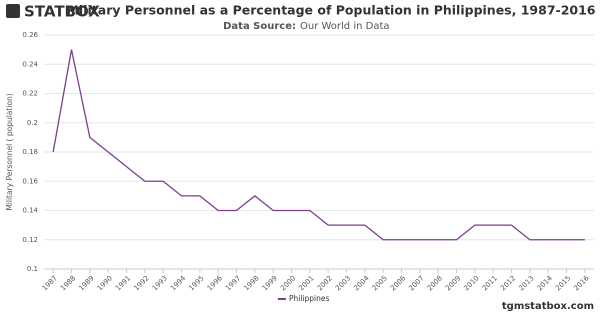 This screenshot has height=314, width=600. What do you see at coordinates (32, 269) in the screenshot?
I see `y-tick-label: 0.1` at bounding box center [32, 269].